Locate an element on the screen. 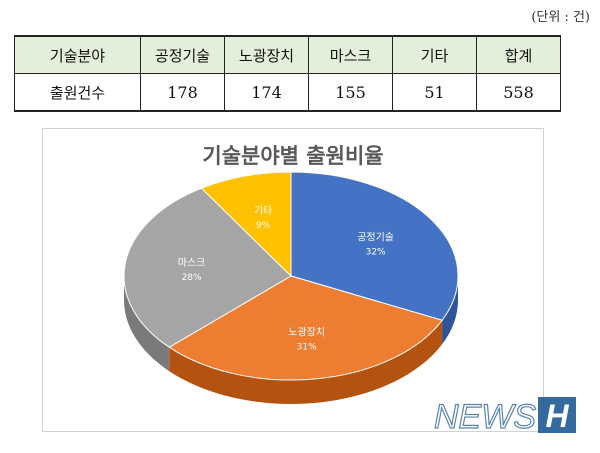 The width and height of the screenshot is (600, 453). pie-slice-mask is located at coordinates (207, 267).